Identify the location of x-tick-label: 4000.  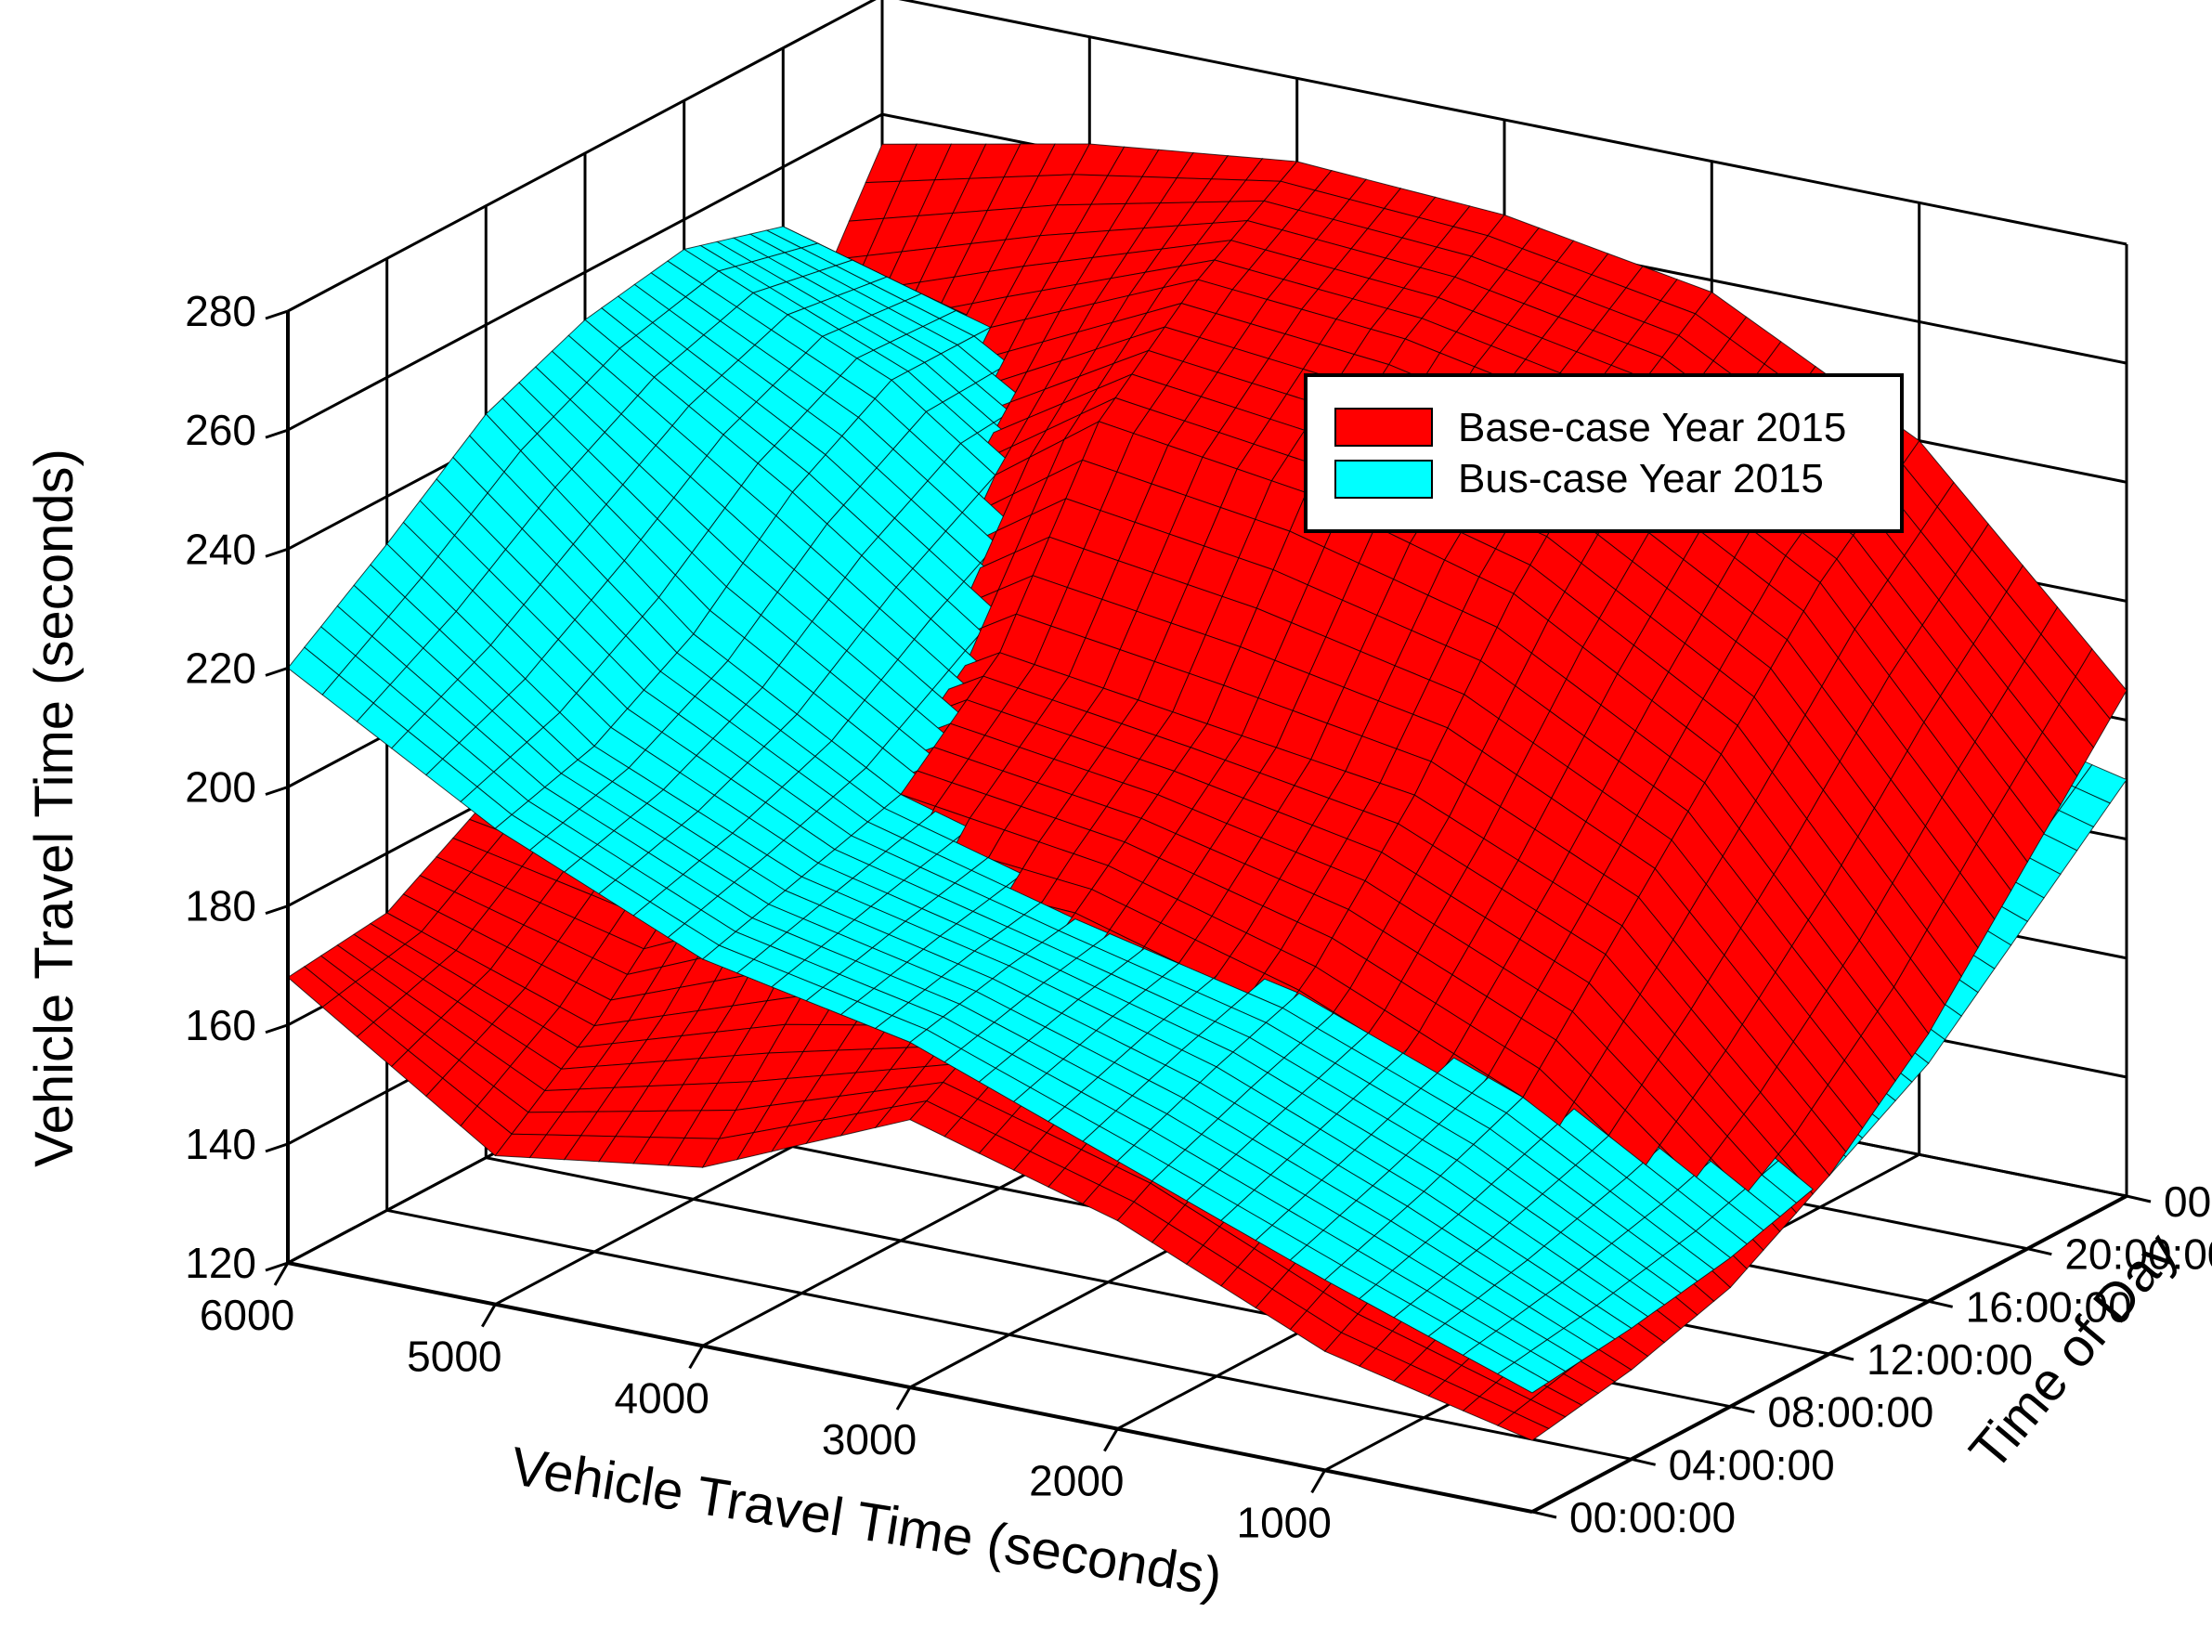
(661, 1398).